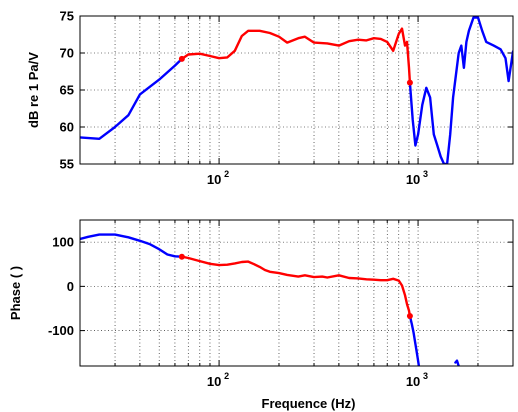 This screenshot has height=412, width=518. What do you see at coordinates (70, 286) in the screenshot?
I see `y-tick-label: 0` at bounding box center [70, 286].